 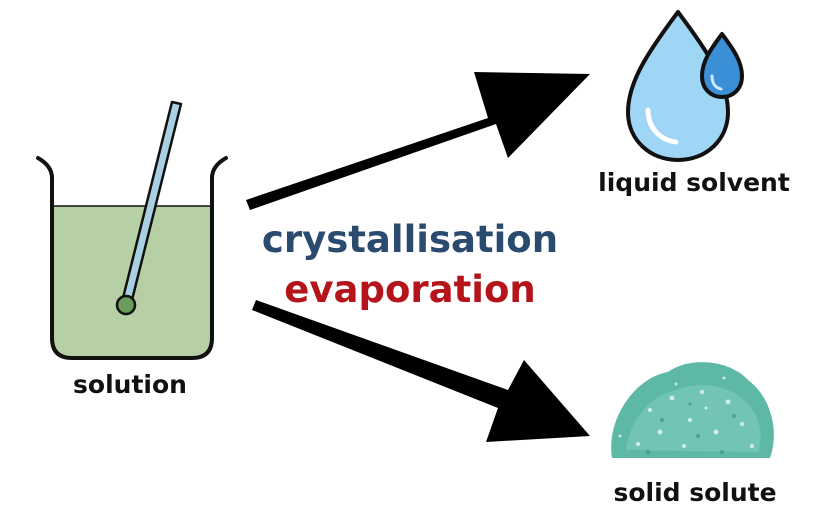 I want to click on solid-solute-label: solid solute, so click(x=695, y=492).